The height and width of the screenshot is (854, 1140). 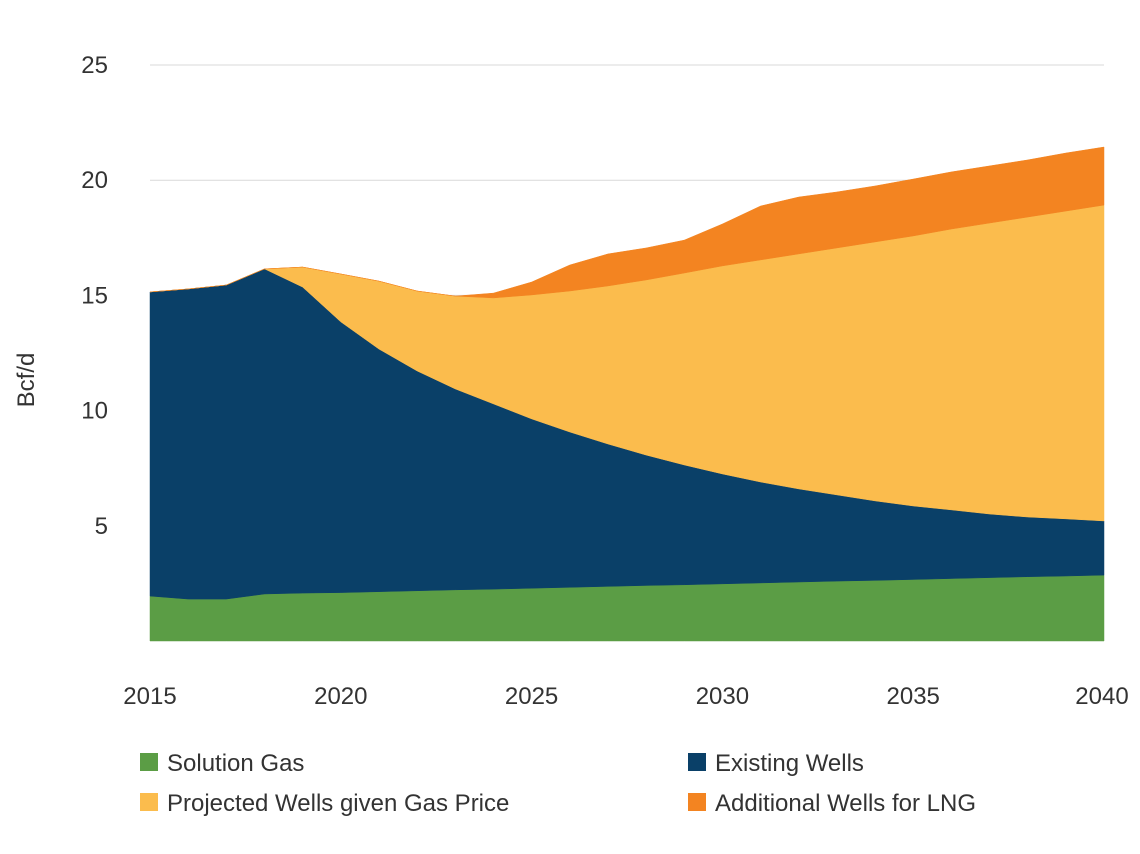 What do you see at coordinates (94, 411) in the screenshot?
I see `y-tick-label: 10` at bounding box center [94, 411].